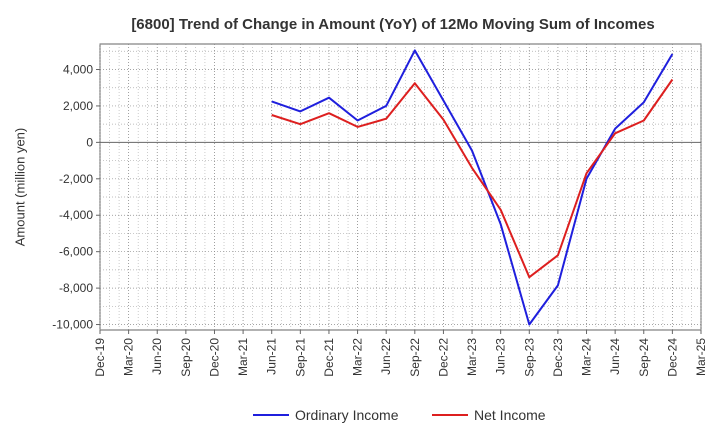 The image size is (720, 440). I want to click on x-tick-label: Mar-24, so click(587, 357).